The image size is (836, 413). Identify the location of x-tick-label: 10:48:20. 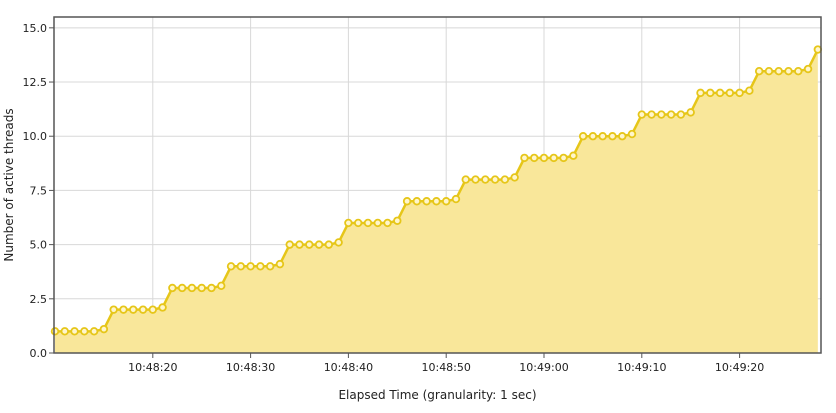
(152, 367).